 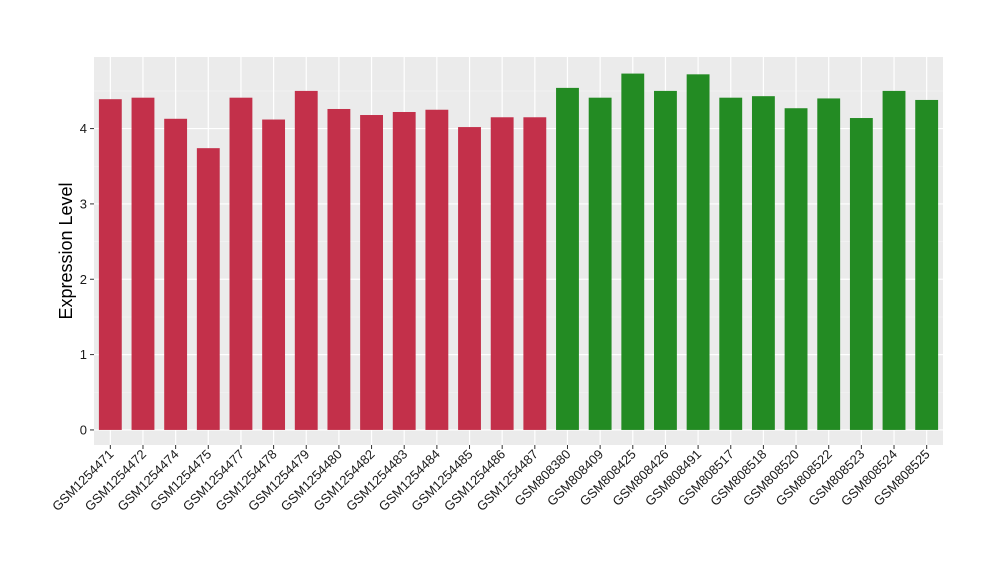 I want to click on y-tick-label: 4, so click(x=83, y=128).